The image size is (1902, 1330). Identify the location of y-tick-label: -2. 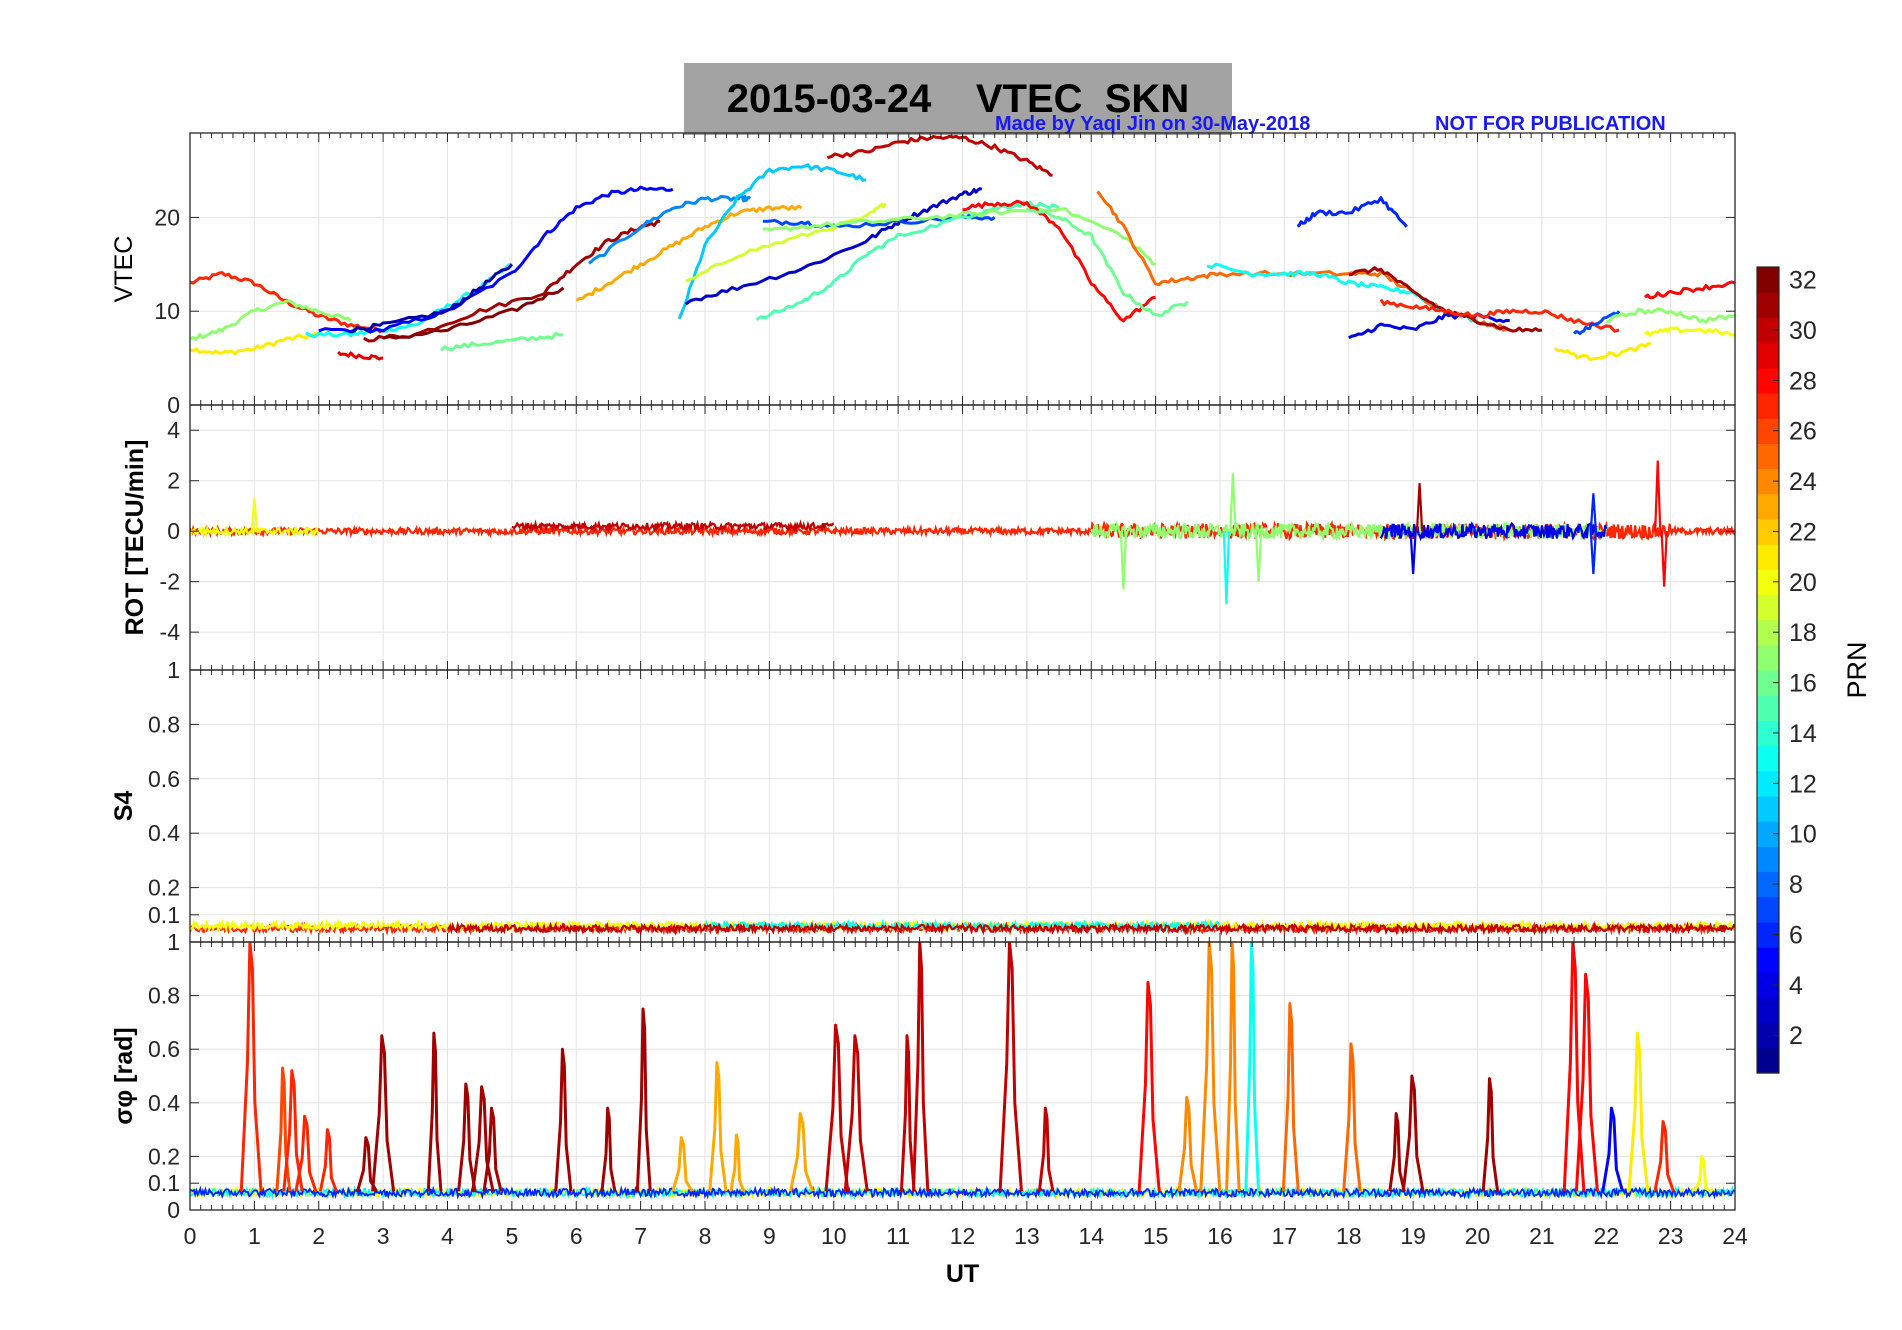
(170, 582).